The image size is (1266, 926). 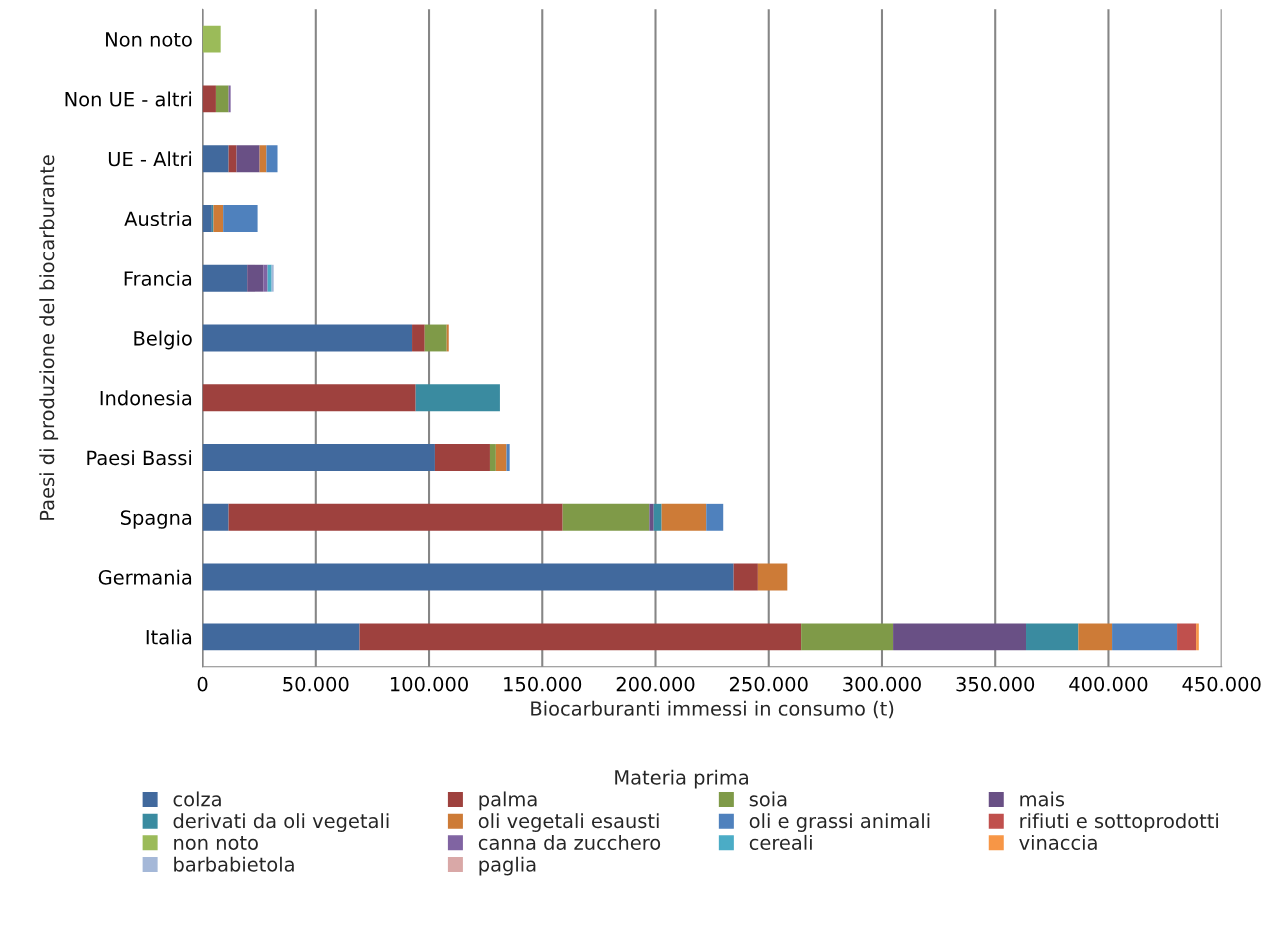 I want to click on y-tick-label: Indonesia, so click(x=146, y=398).